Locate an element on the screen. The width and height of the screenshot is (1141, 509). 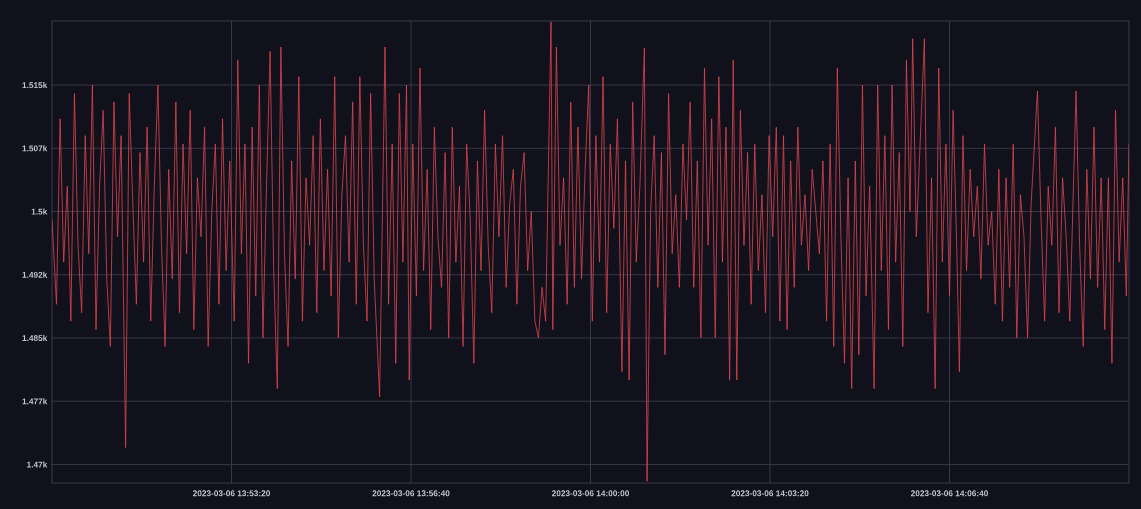
y-tick-label: 1.507k is located at coordinates (35, 148).